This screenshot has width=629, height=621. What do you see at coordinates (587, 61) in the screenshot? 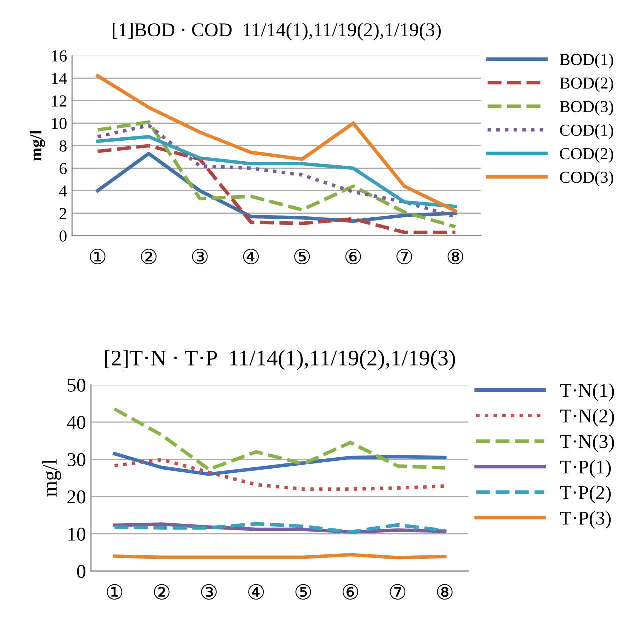
I see `legend-label: BOD(1)` at bounding box center [587, 61].